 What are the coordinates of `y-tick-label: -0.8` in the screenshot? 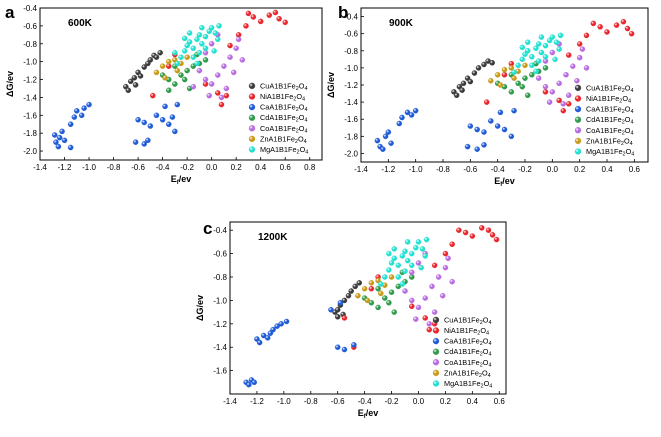 It's located at (351, 51).